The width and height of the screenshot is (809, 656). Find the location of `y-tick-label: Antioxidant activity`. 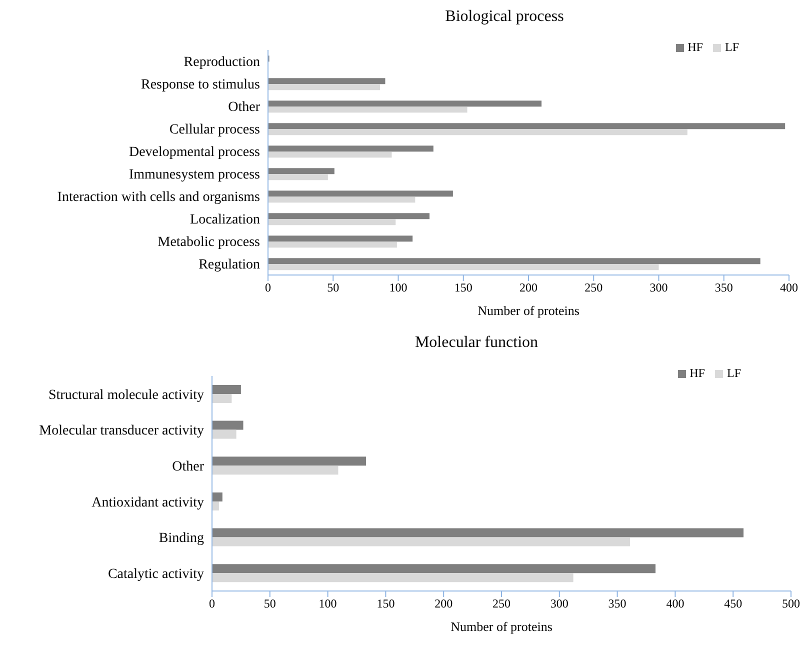

y-tick-label: Antioxidant activity is located at coordinates (148, 502).